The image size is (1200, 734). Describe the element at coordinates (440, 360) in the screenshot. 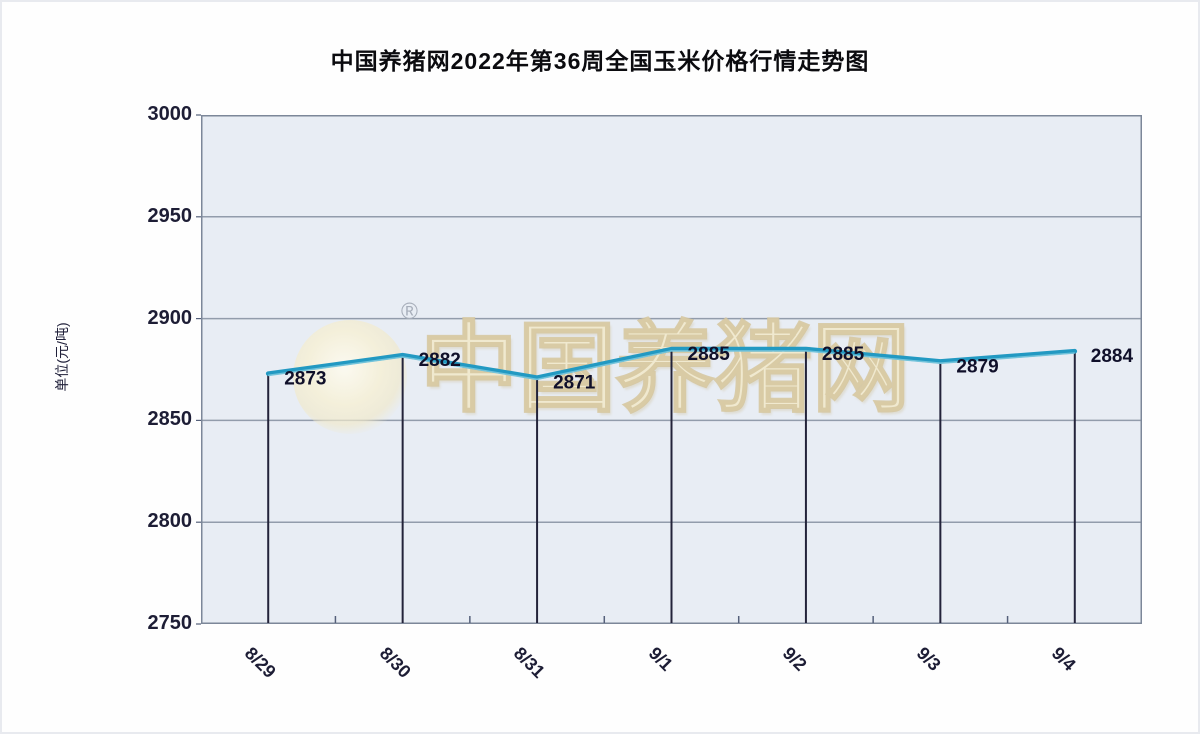

I see `data-label: 2882` at that location.